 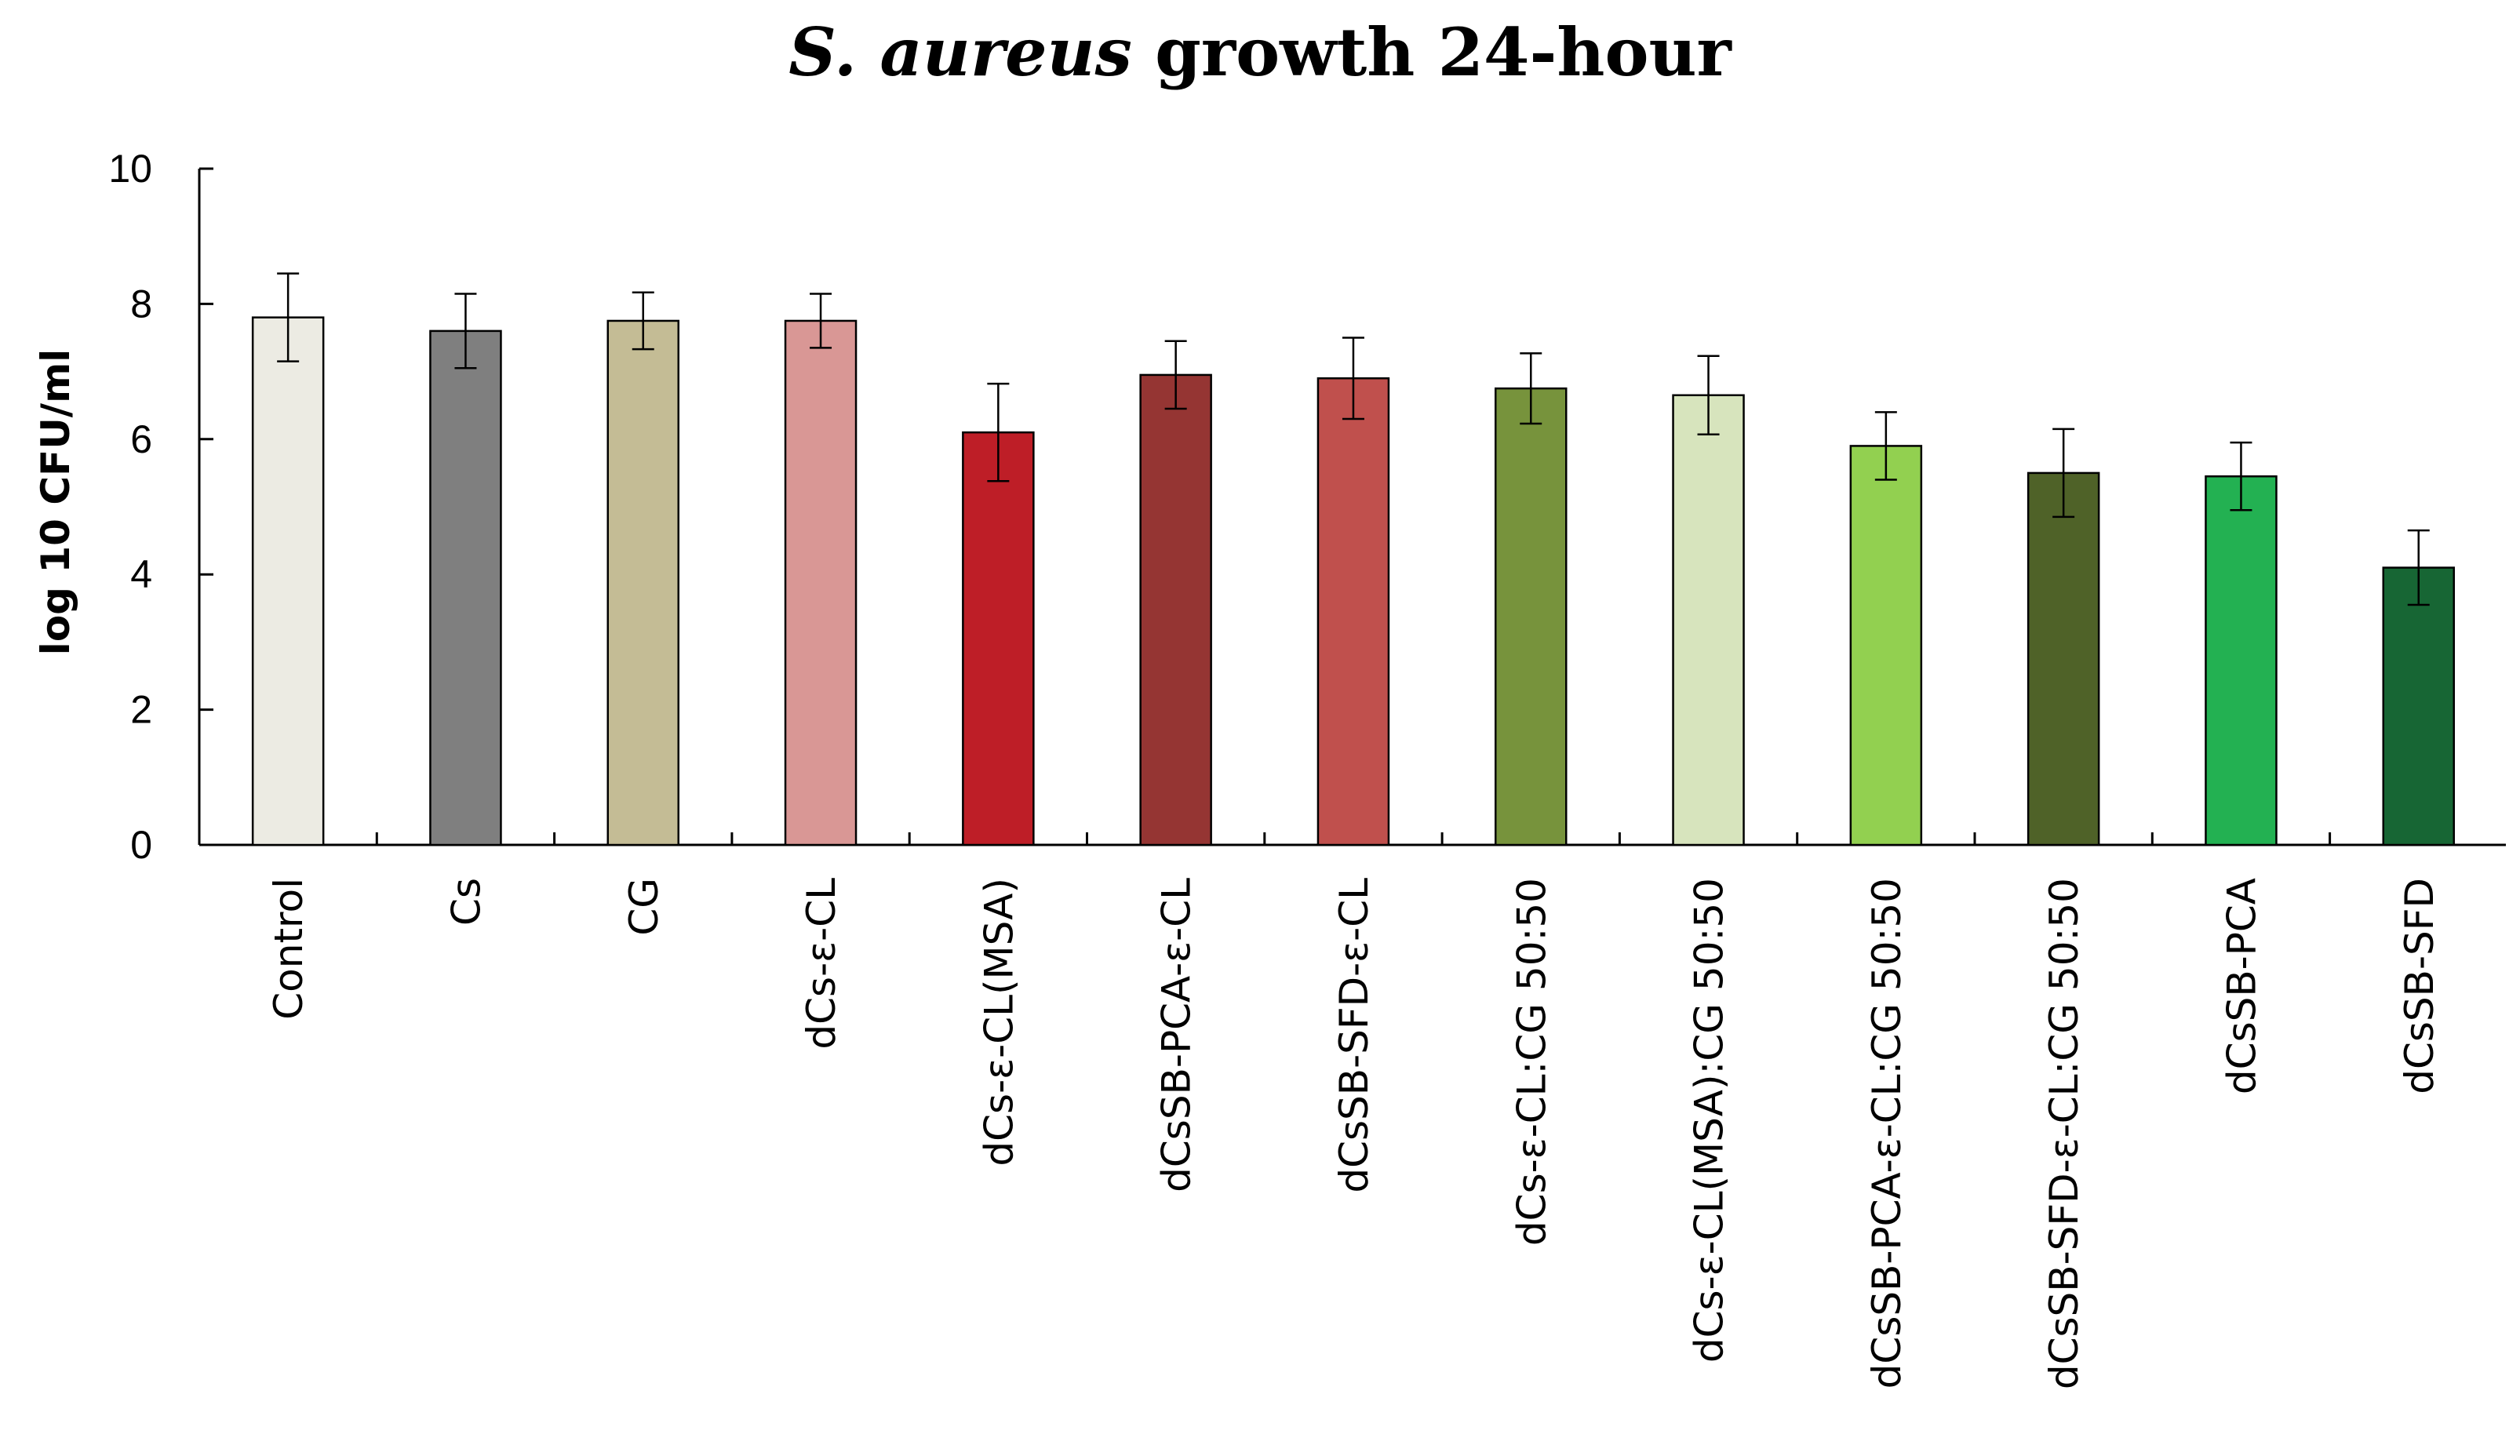 I want to click on chart-title-rest: growth 24-hour, so click(x=1432, y=52).